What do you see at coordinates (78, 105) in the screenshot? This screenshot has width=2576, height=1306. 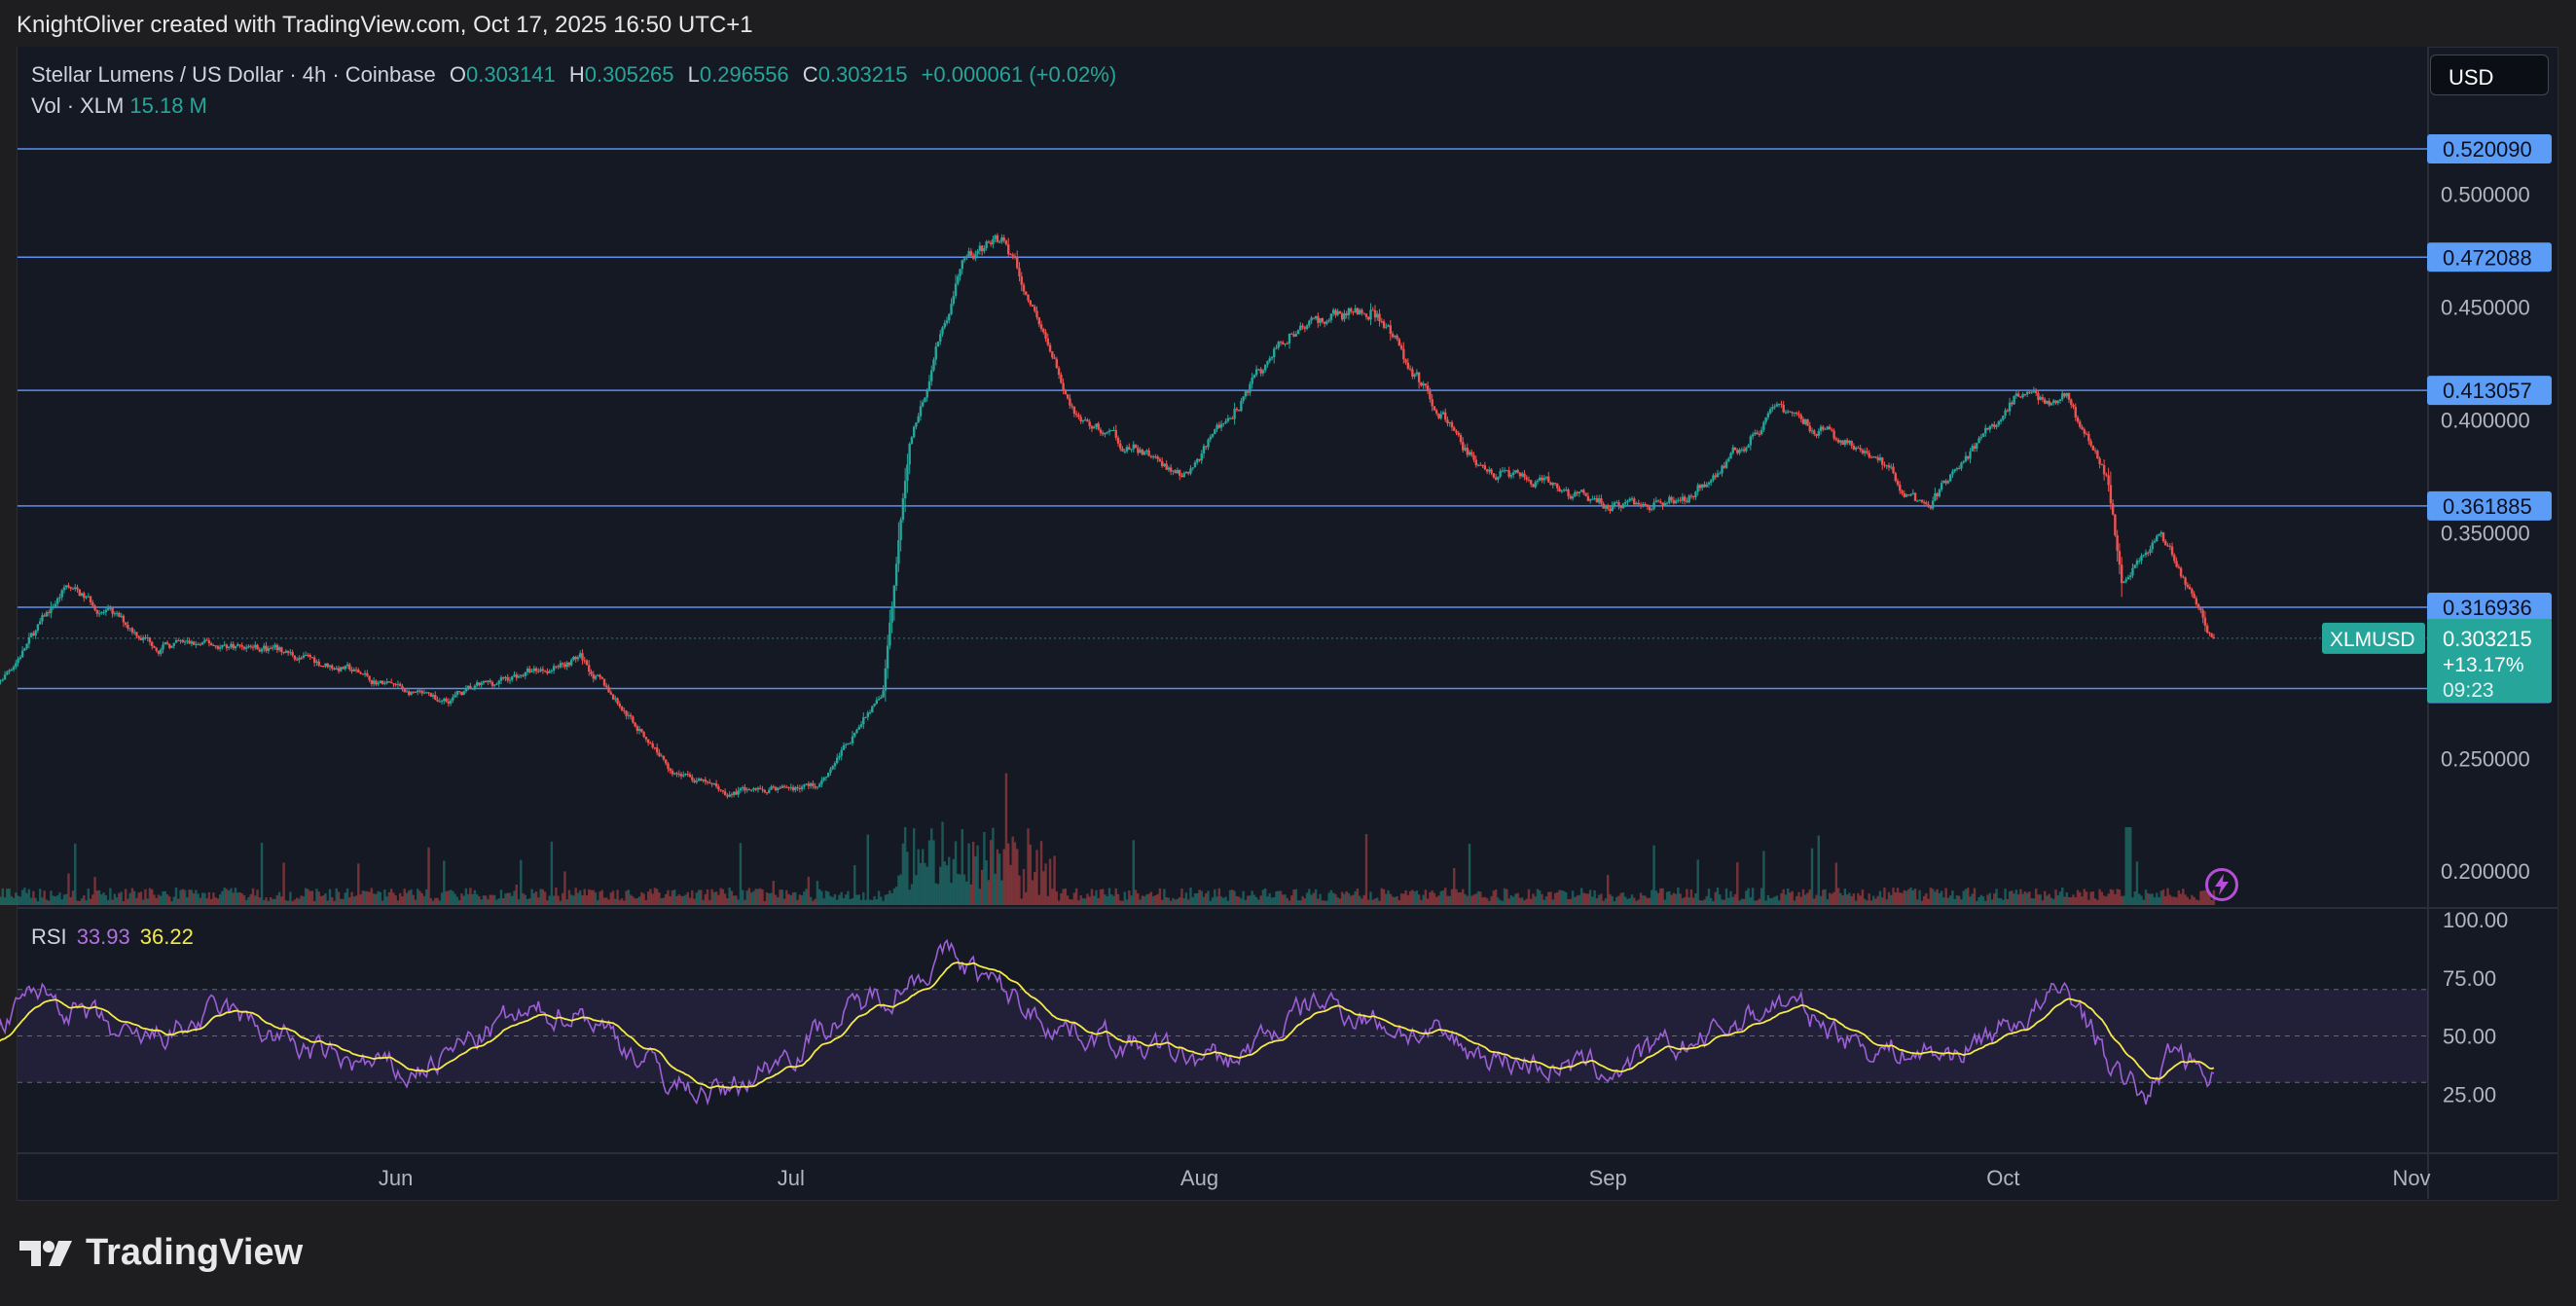 I see `volume-label: Vol · XLM` at bounding box center [78, 105].